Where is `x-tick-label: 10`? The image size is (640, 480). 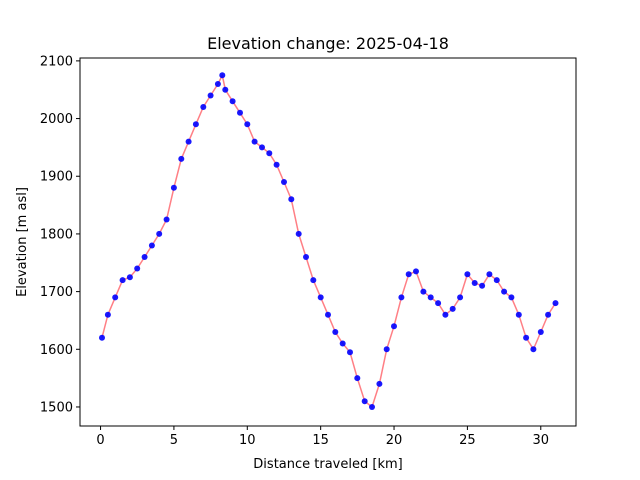
x-tick-label: 10 is located at coordinates (247, 440).